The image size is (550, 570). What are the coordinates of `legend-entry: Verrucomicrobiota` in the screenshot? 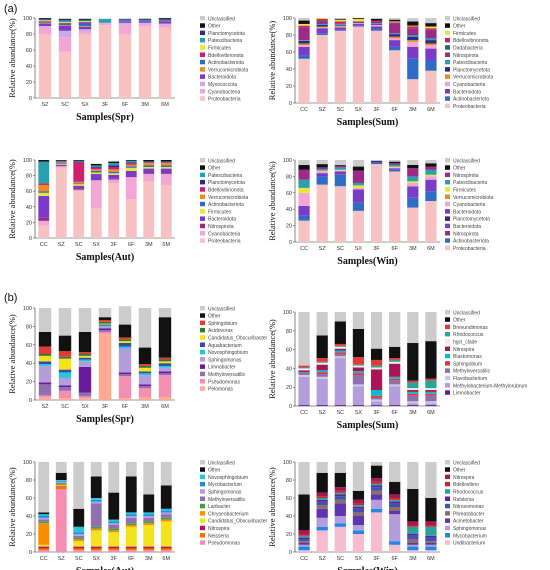 It's located at (228, 198).